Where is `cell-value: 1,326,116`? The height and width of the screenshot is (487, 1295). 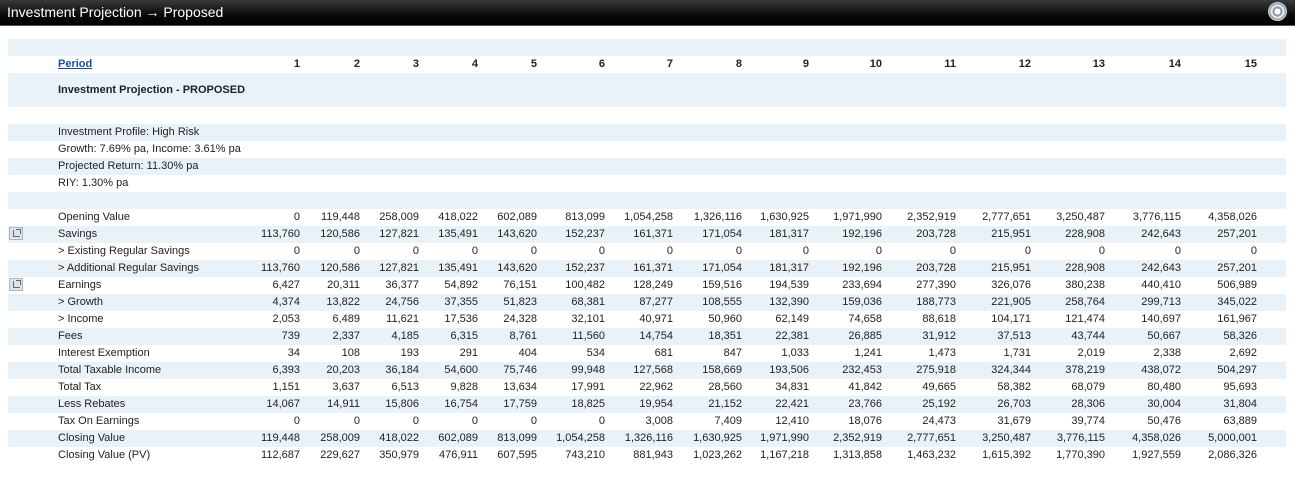 cell-value: 1,326,116 is located at coordinates (648, 438).